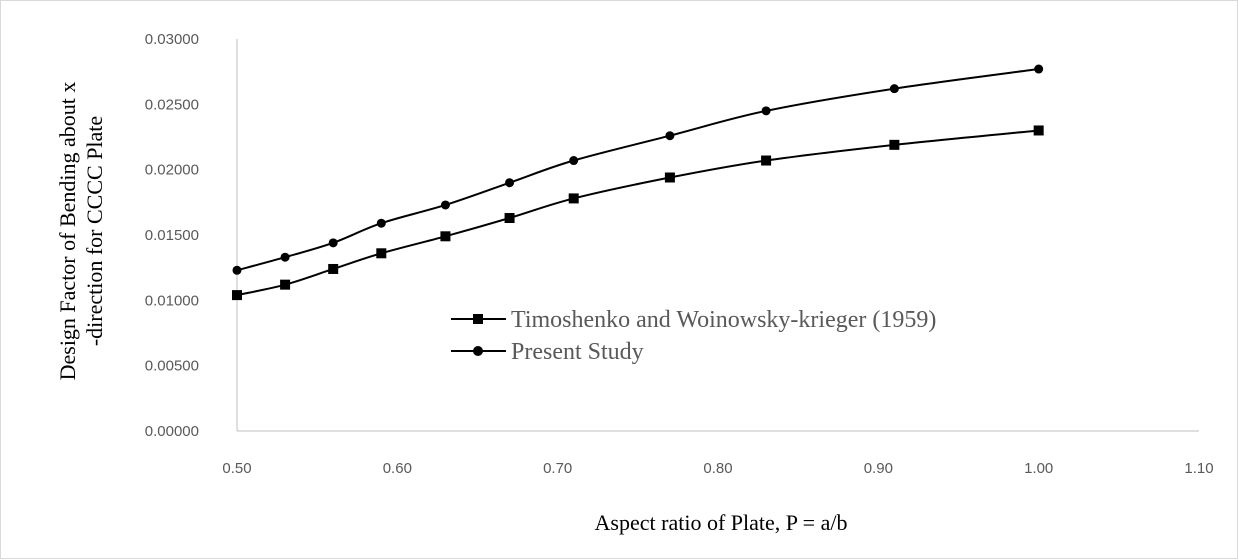  I want to click on x-tick-label: 0.70, so click(557, 468).